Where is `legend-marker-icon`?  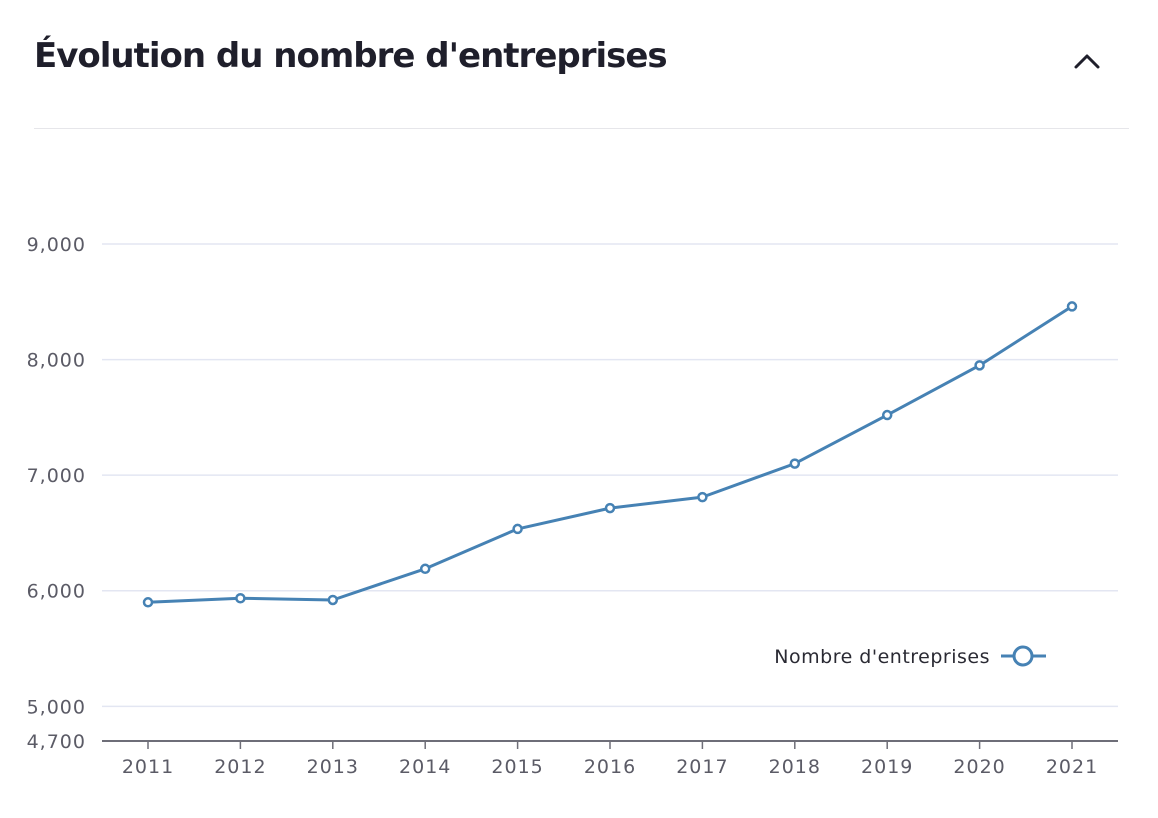 legend-marker-icon is located at coordinates (1023, 656).